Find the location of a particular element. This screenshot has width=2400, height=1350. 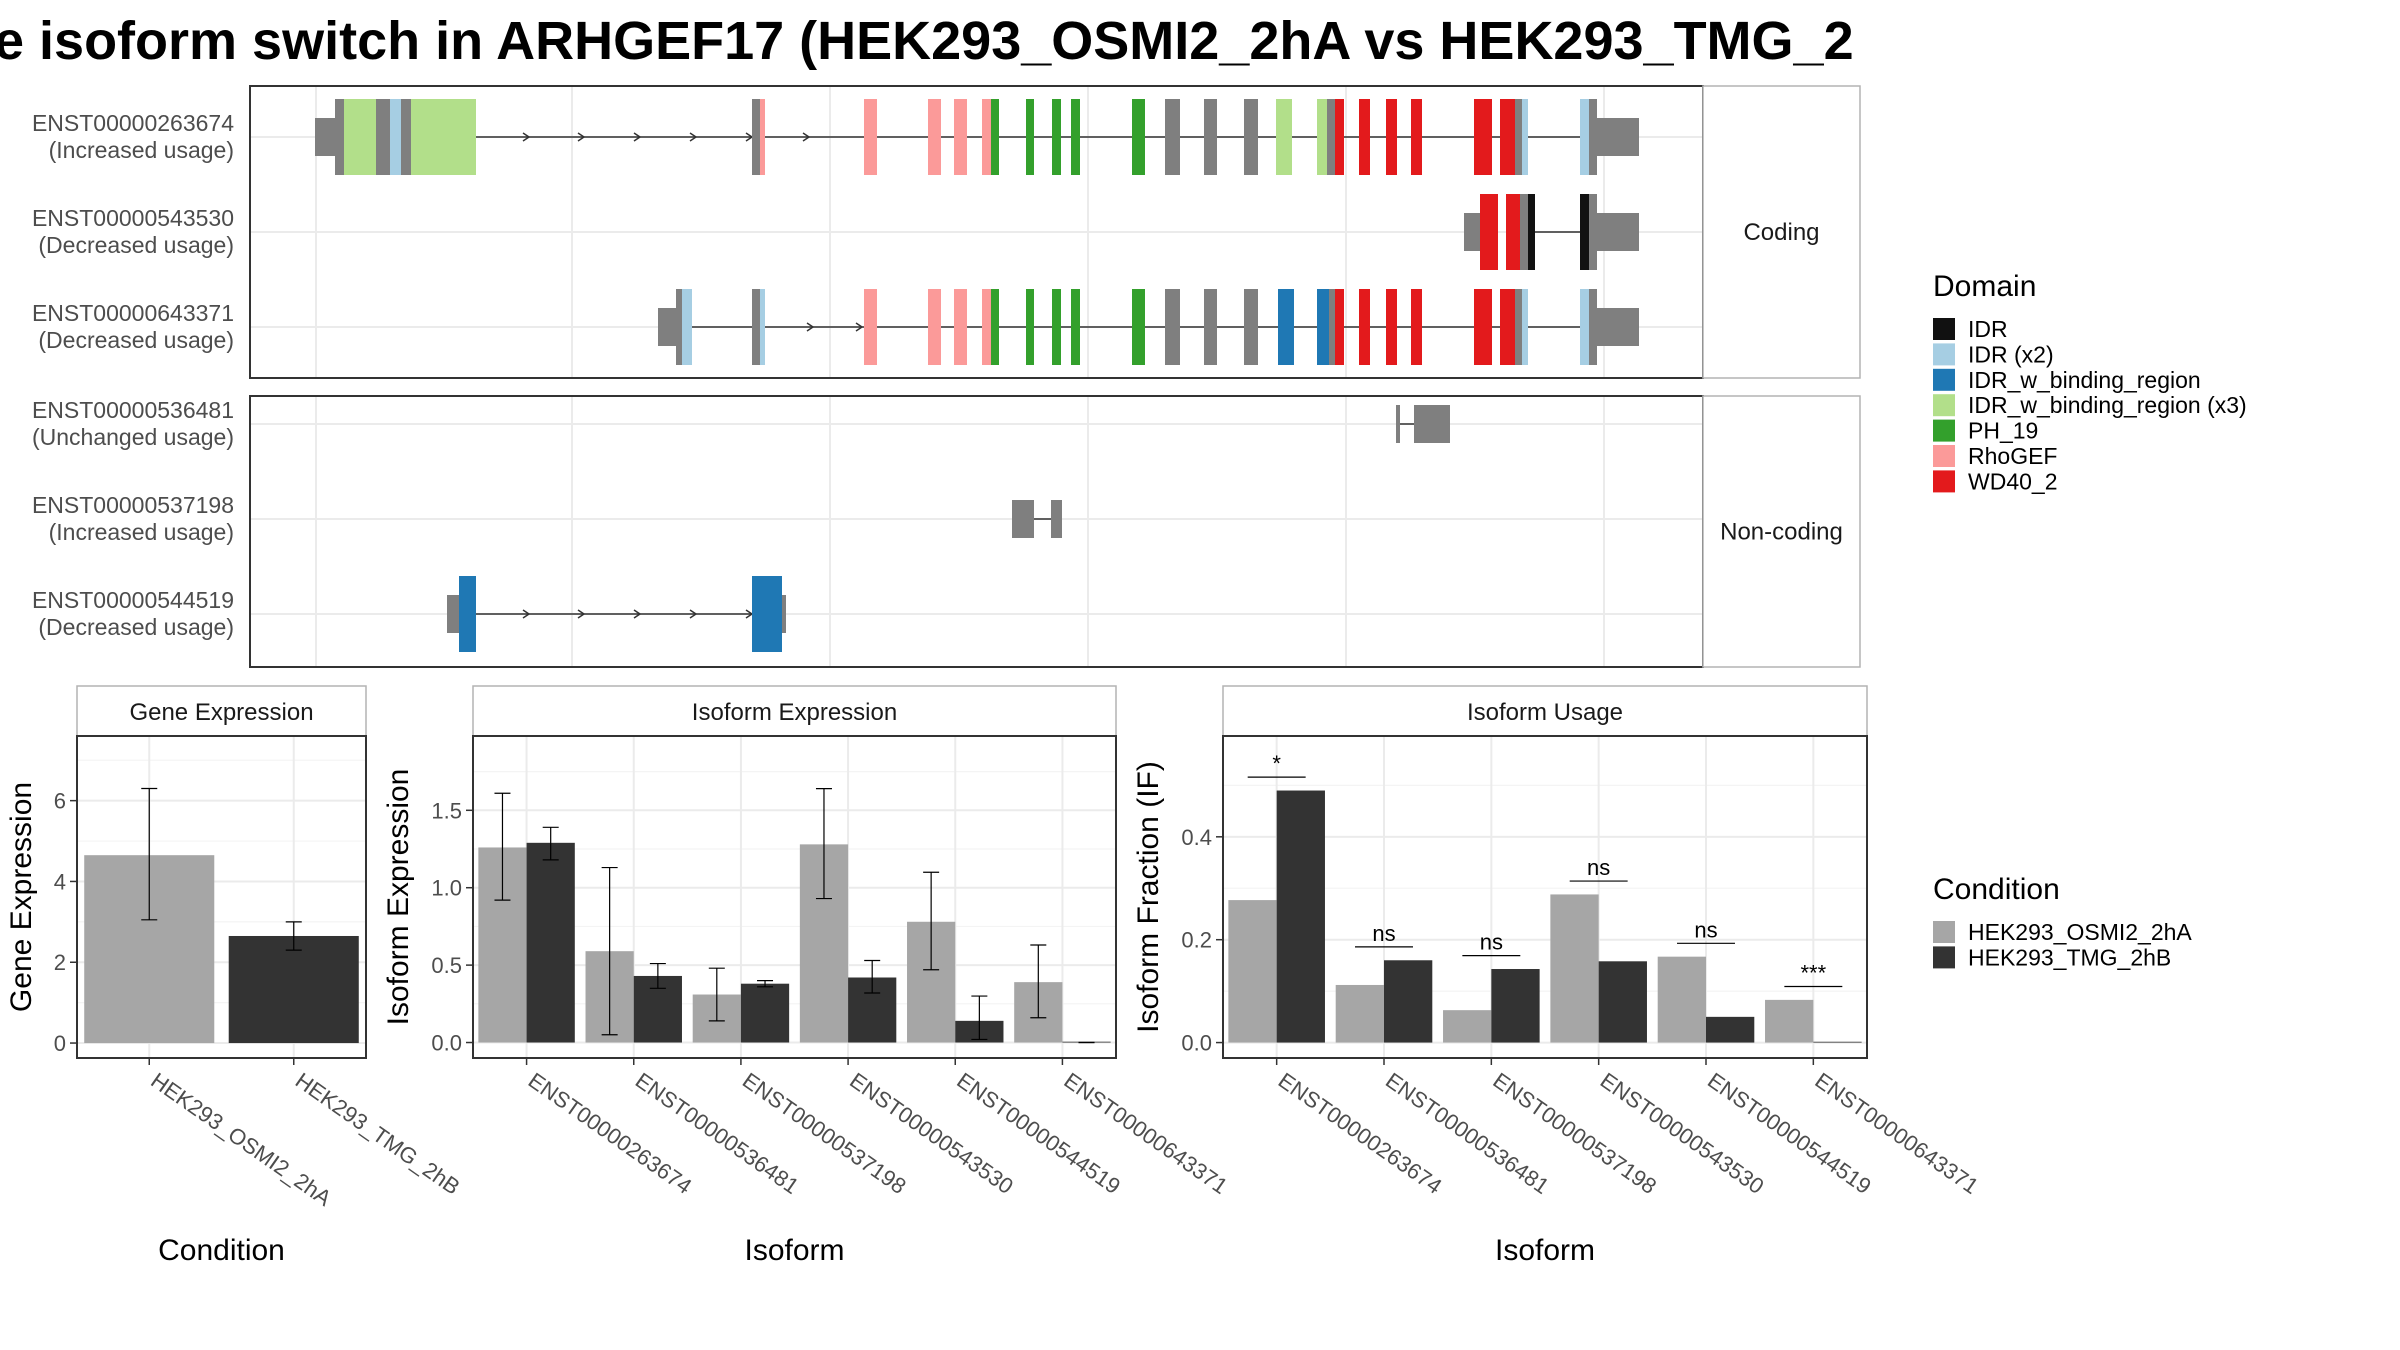

plot-bg is located at coordinates (1545, 897).